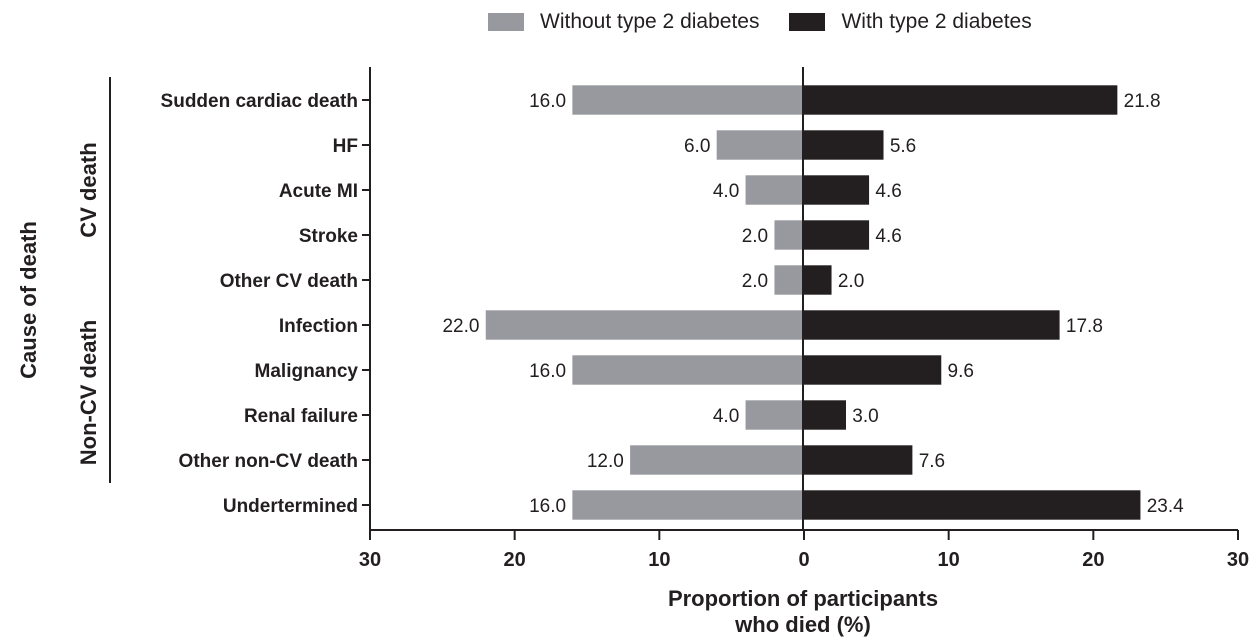 The height and width of the screenshot is (640, 1258). What do you see at coordinates (88, 189) in the screenshot?
I see `group-label-cv-death: CV death` at bounding box center [88, 189].